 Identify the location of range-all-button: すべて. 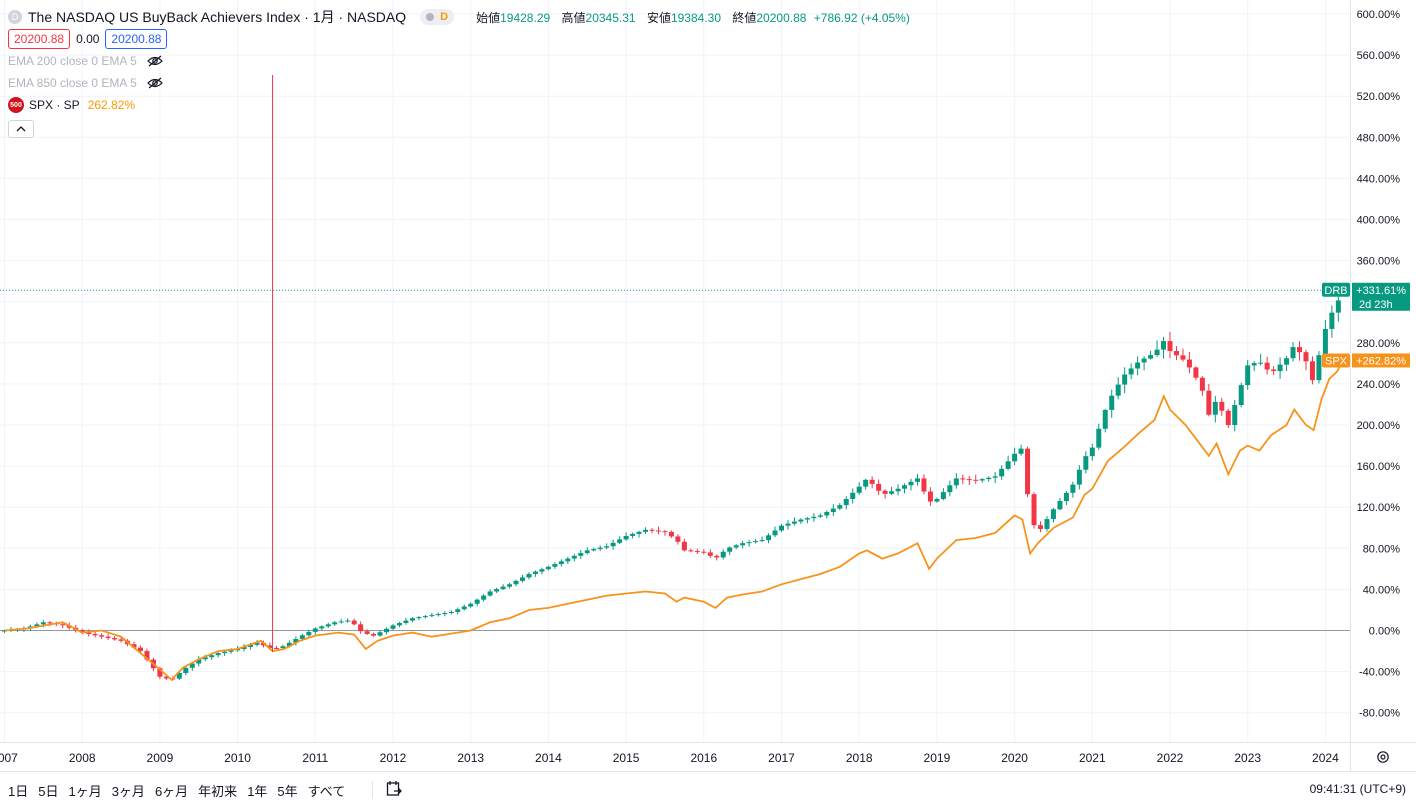
(326, 791).